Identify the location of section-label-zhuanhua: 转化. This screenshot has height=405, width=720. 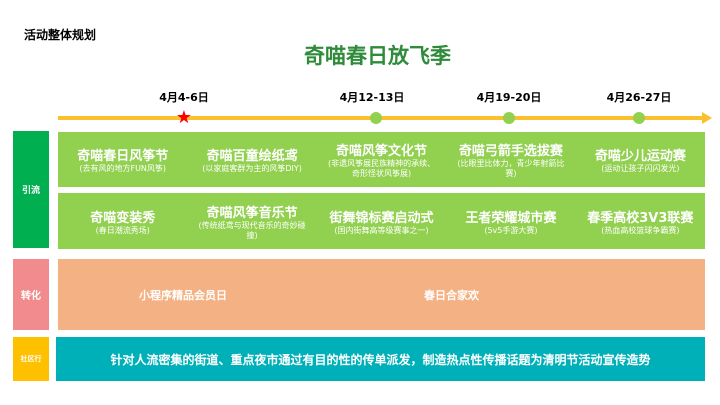
(31, 294).